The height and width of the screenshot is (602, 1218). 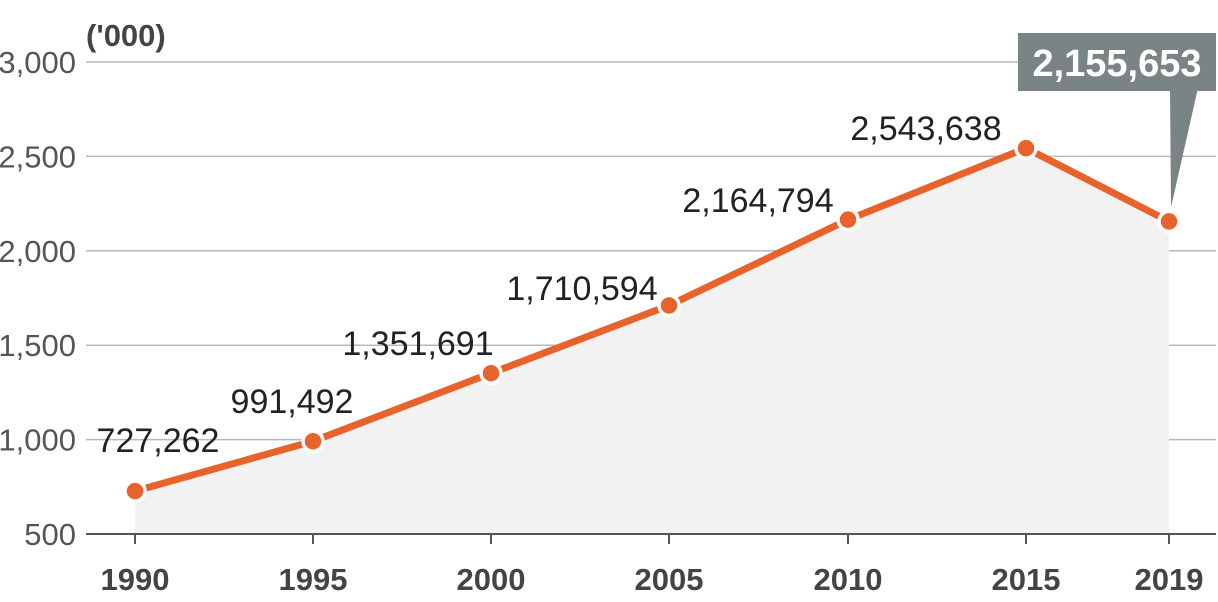 I want to click on x-axis, so click(x=651, y=538).